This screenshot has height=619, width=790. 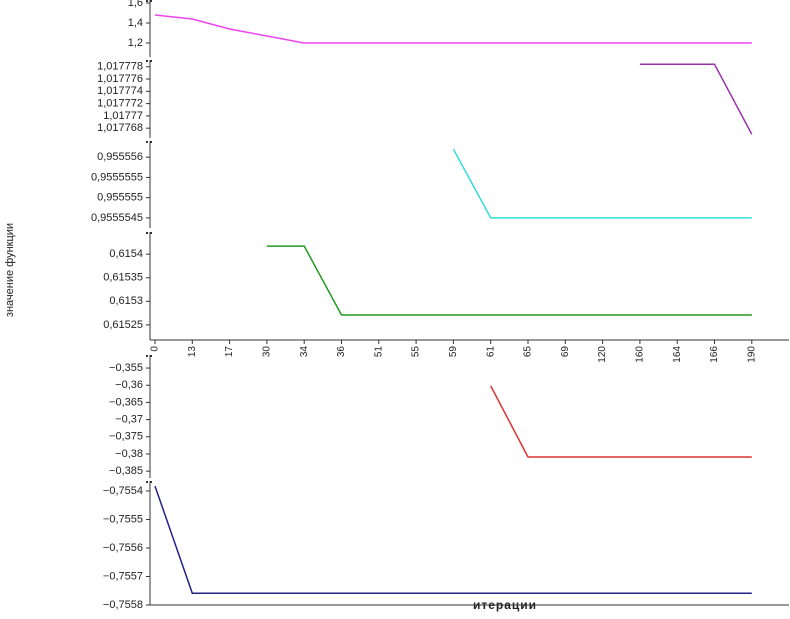 What do you see at coordinates (602, 354) in the screenshot?
I see `x-tick-label: 120` at bounding box center [602, 354].